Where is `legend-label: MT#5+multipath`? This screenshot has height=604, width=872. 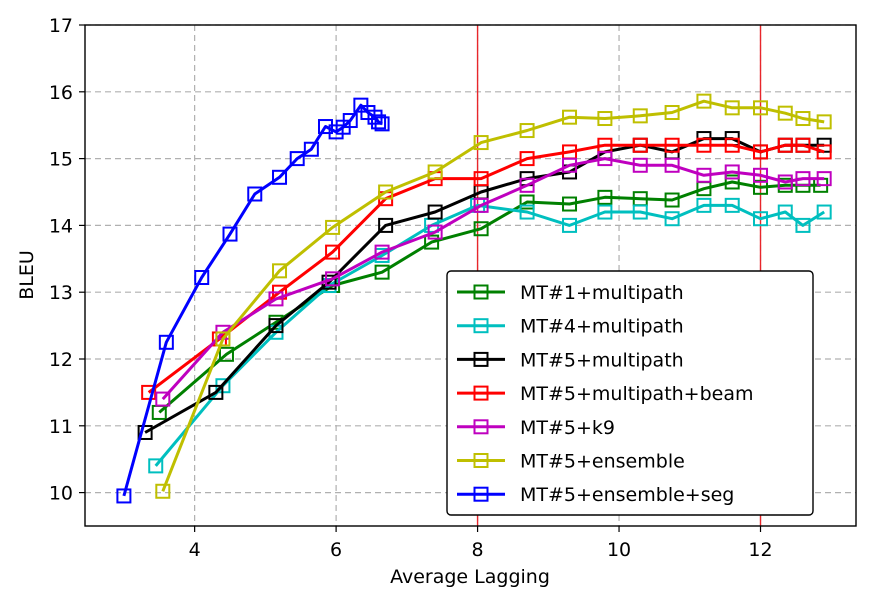 legend-label: MT#5+multipath is located at coordinates (602, 360).